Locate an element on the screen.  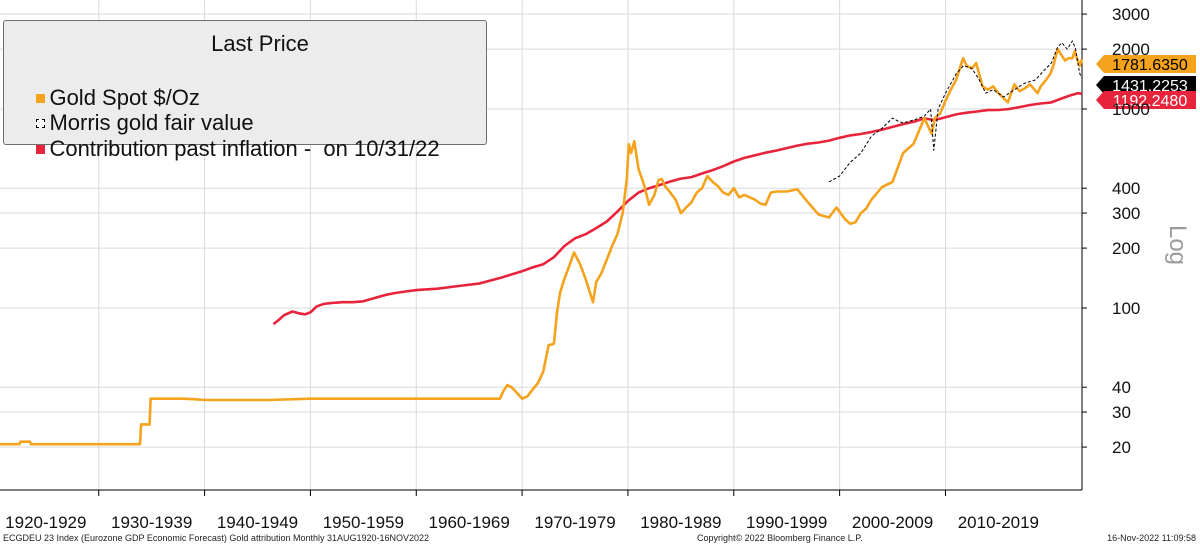
x-tick-label: 1960-1969 is located at coordinates (469, 522).